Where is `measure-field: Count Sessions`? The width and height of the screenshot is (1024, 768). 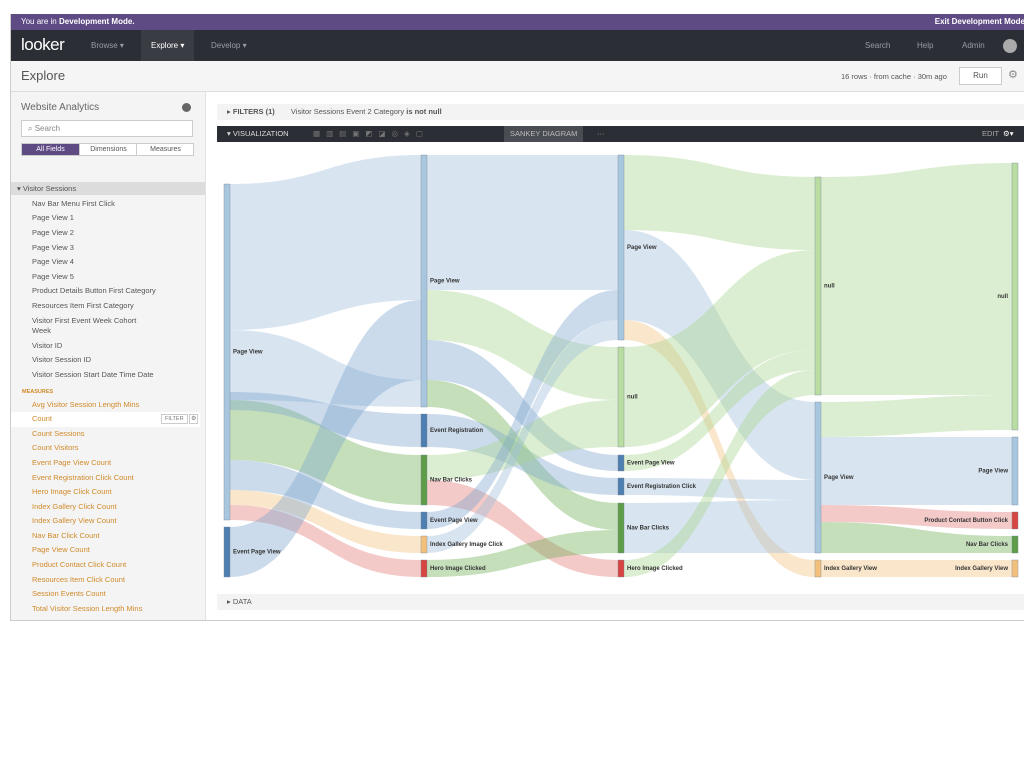 measure-field: Count Sessions is located at coordinates (87, 434).